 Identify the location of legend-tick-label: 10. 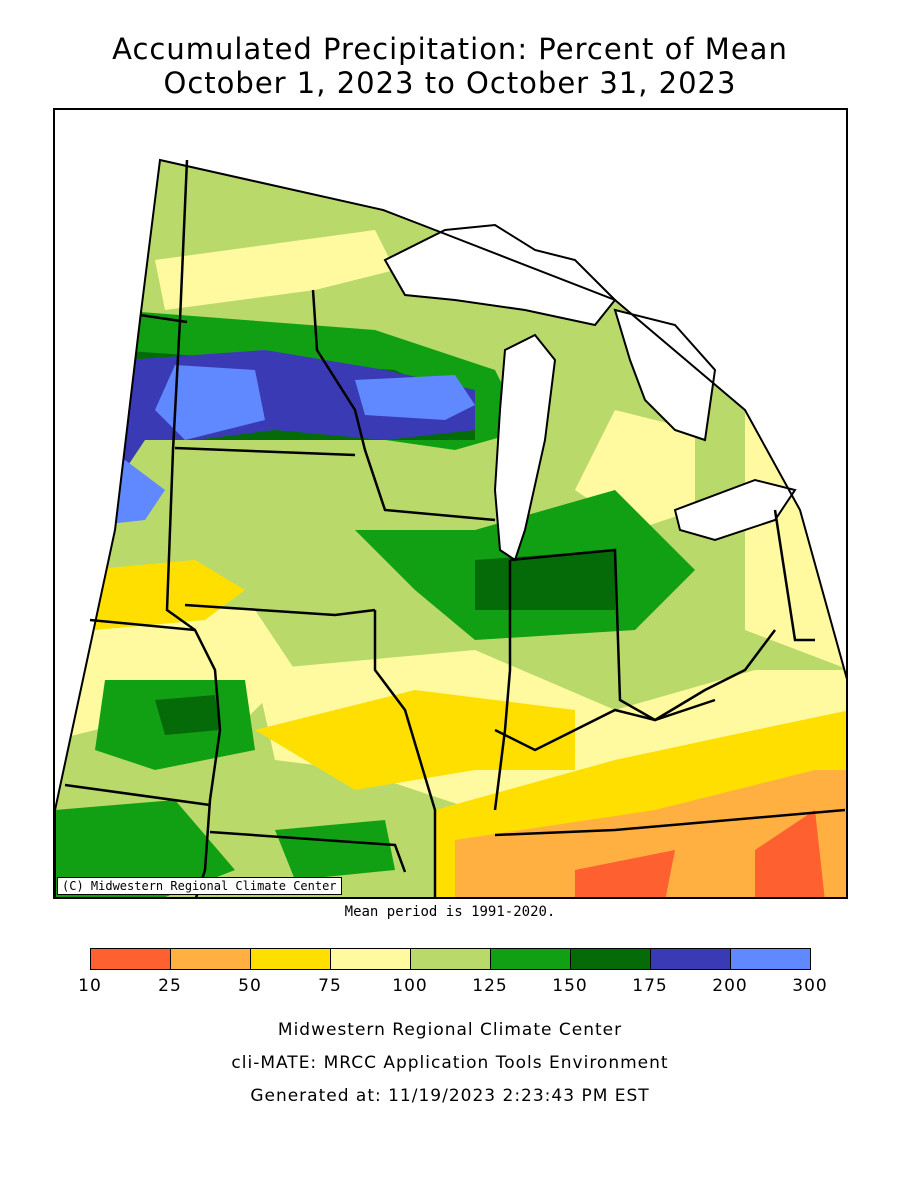
(90, 986).